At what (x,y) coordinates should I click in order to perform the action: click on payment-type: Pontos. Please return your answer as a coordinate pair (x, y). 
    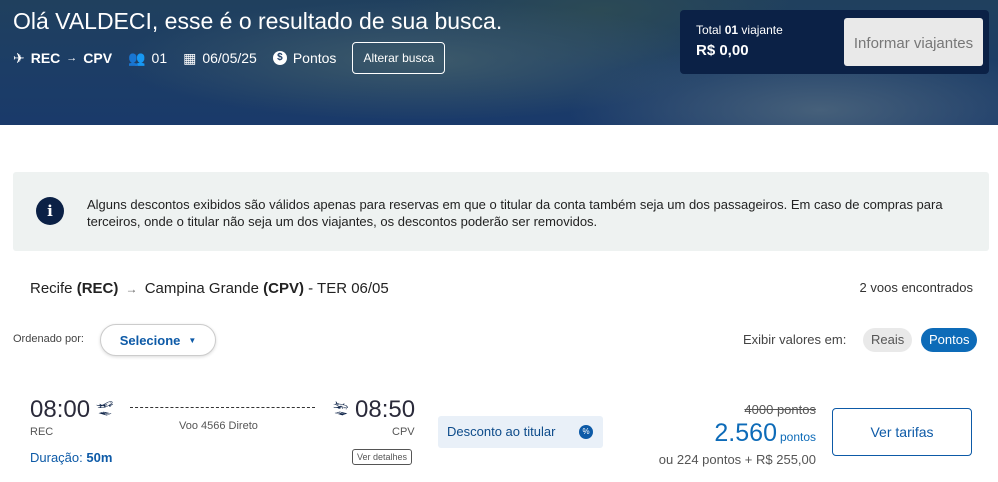
    Looking at the image, I should click on (314, 58).